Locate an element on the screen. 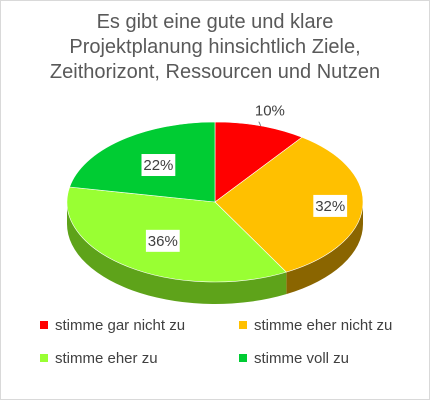 The image size is (430, 400). pie-slice-stimme-eher-nicht-zu is located at coordinates (289, 204).